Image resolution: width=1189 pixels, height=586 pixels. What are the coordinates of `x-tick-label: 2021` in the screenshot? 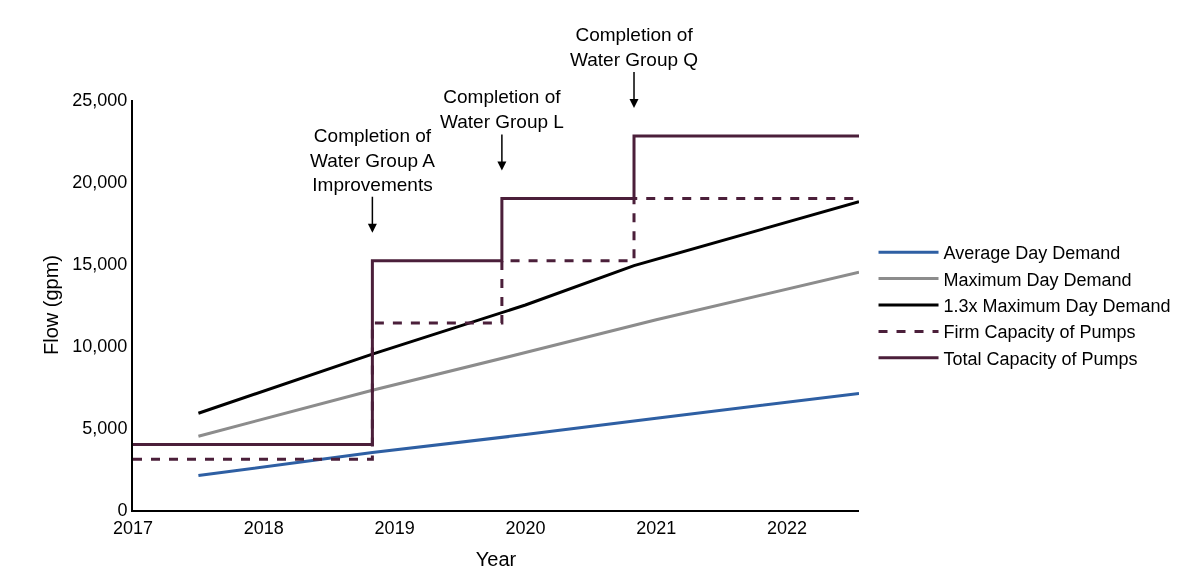 It's located at (656, 527).